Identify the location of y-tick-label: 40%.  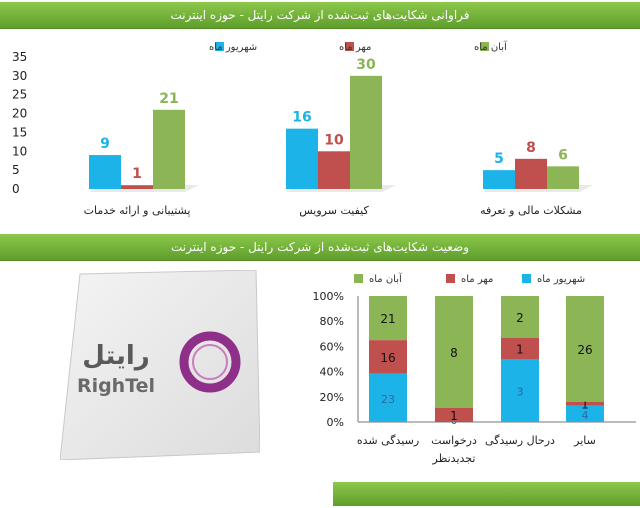
(332, 372).